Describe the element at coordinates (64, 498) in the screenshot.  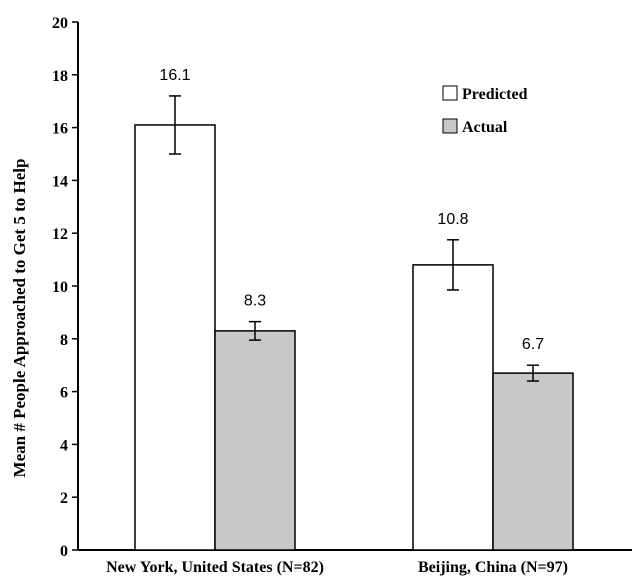
I see `y-tick-label: 2` at that location.